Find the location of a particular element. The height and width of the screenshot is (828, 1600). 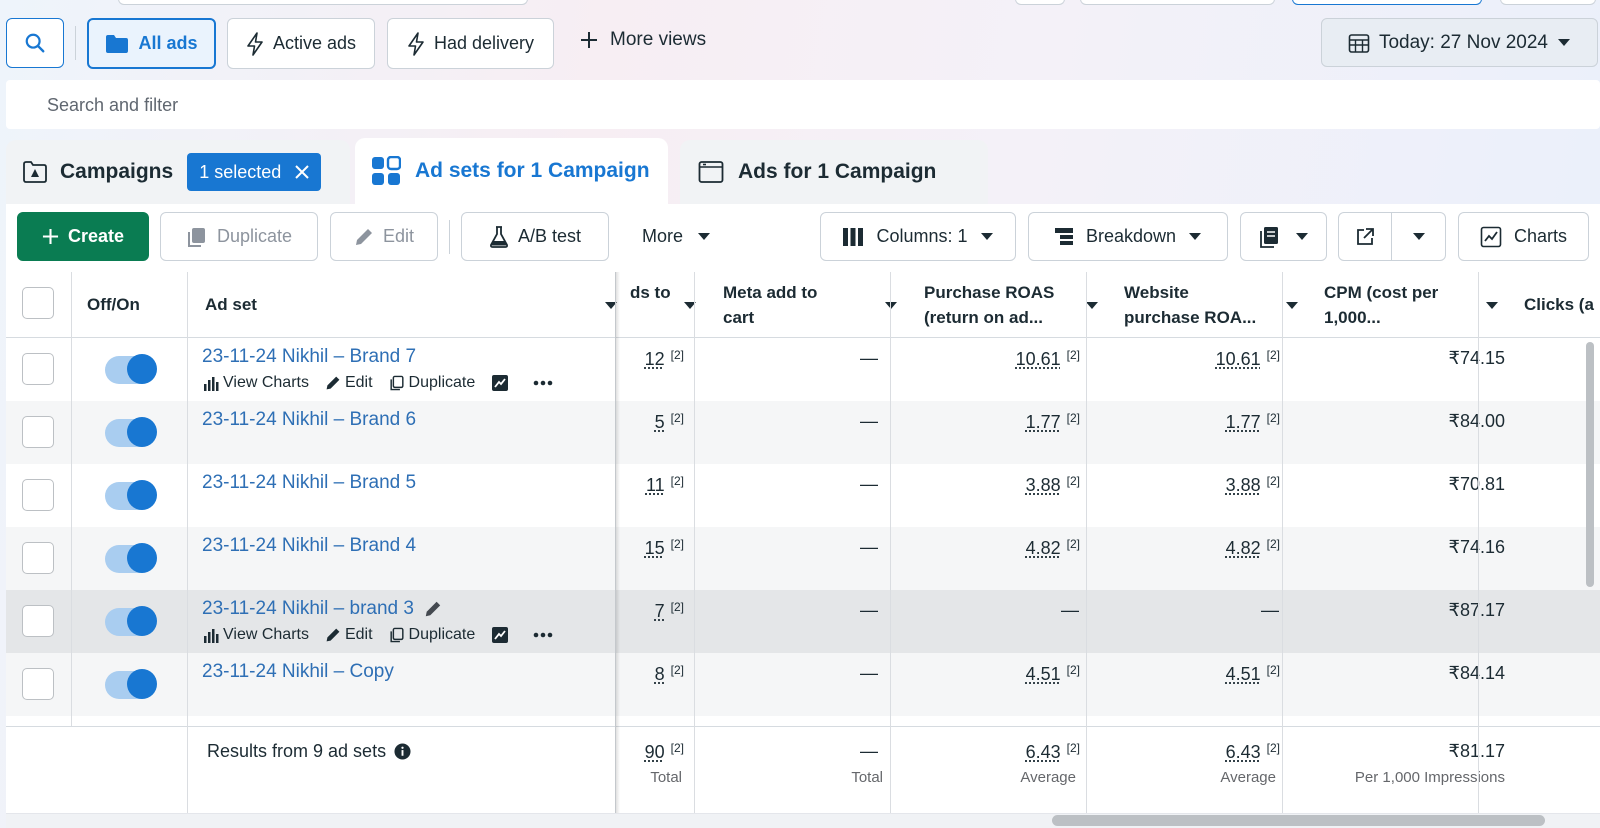

selected-chip: 1 selected is located at coordinates (254, 172).